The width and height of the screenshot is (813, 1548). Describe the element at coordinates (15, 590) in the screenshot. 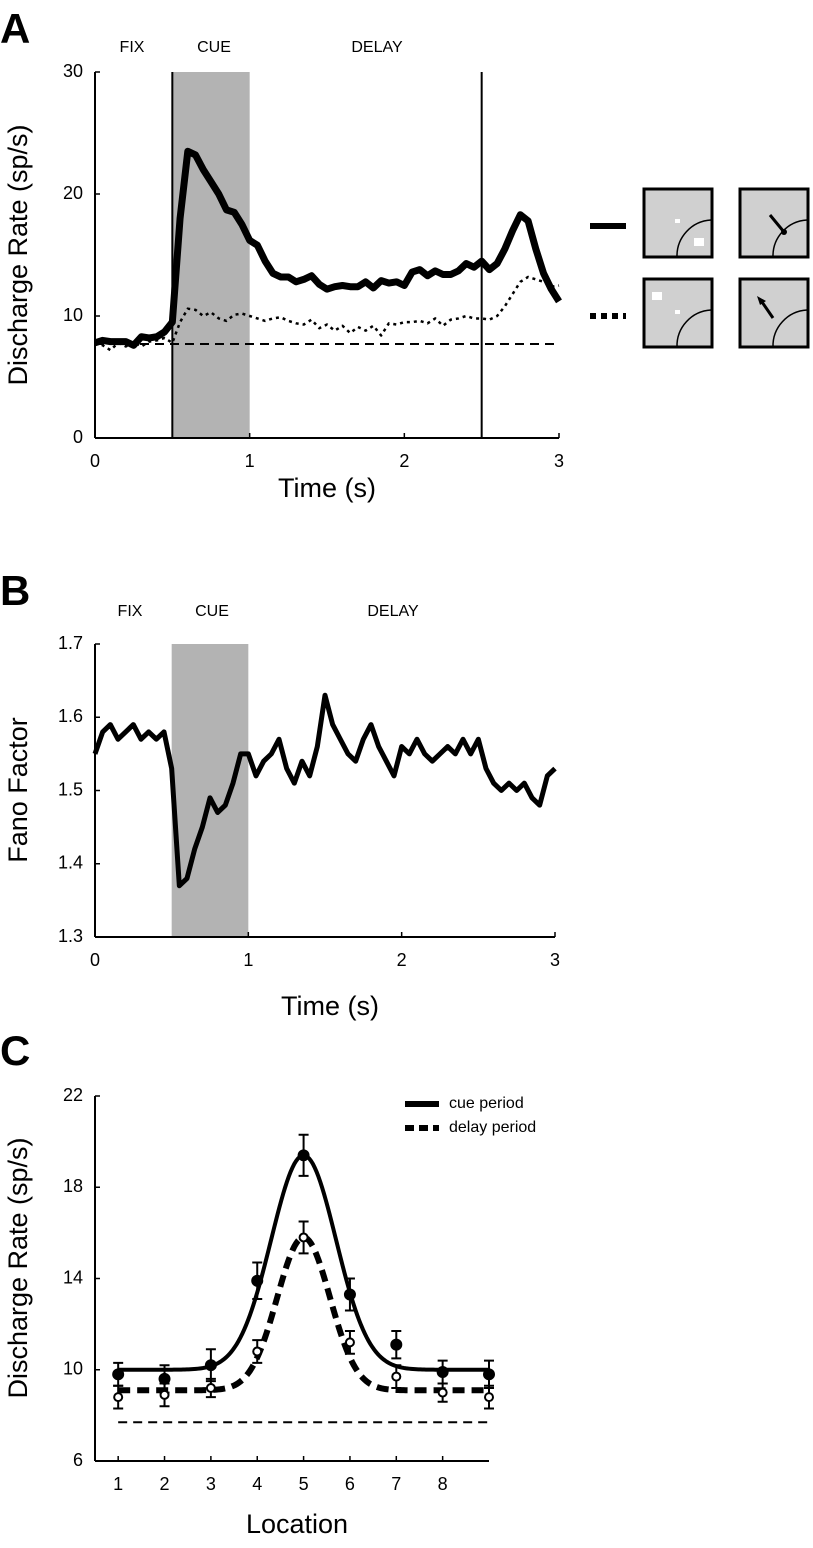

I see `panel-letter: B` at that location.